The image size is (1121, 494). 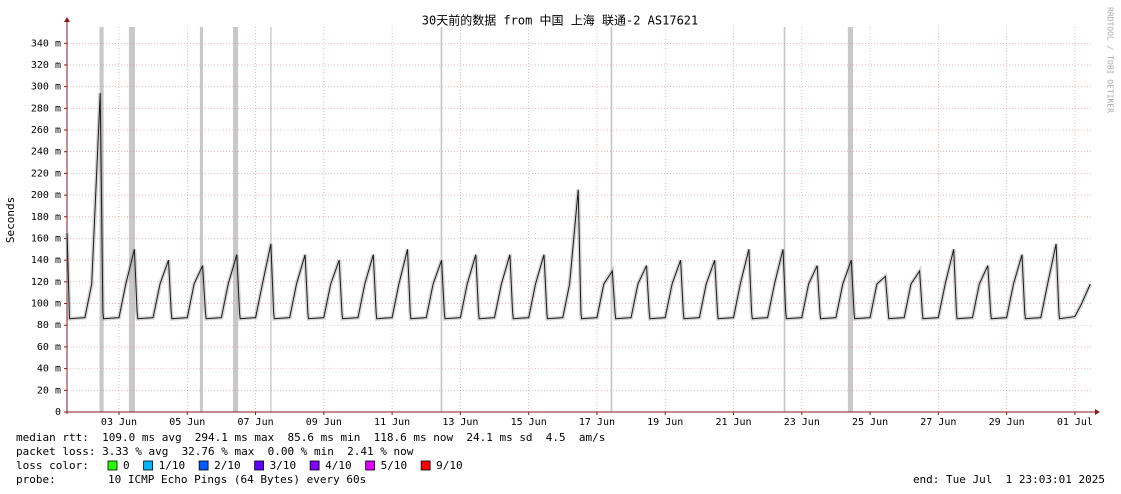 I want to click on x-tick-label: 29 Jun, so click(x=1007, y=422).